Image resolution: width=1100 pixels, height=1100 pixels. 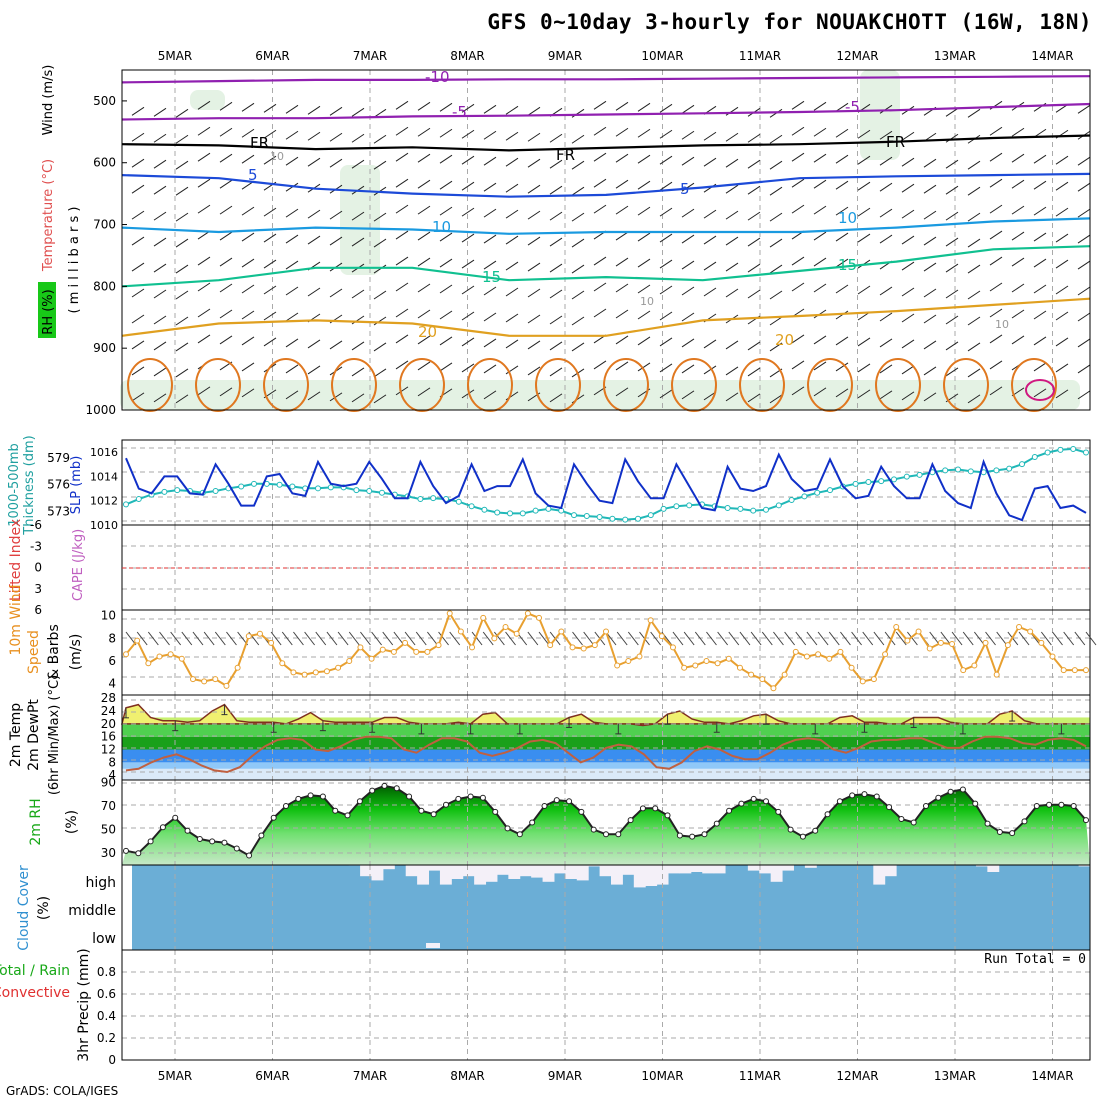 What do you see at coordinates (108, 782) in the screenshot?
I see `rh-tick-label: 90` at bounding box center [108, 782].